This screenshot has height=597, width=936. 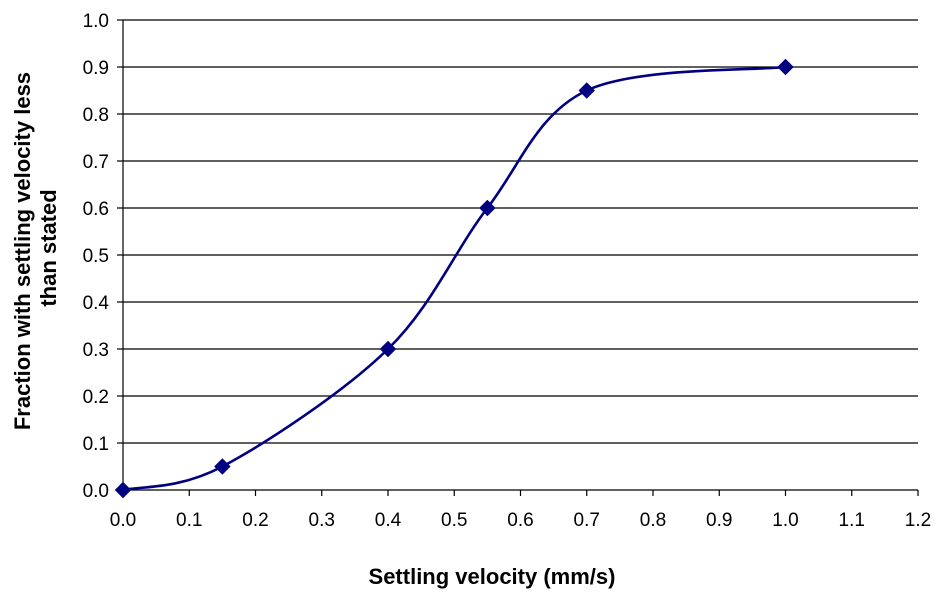 I want to click on y-tick-label: 0.8, so click(x=96, y=115).